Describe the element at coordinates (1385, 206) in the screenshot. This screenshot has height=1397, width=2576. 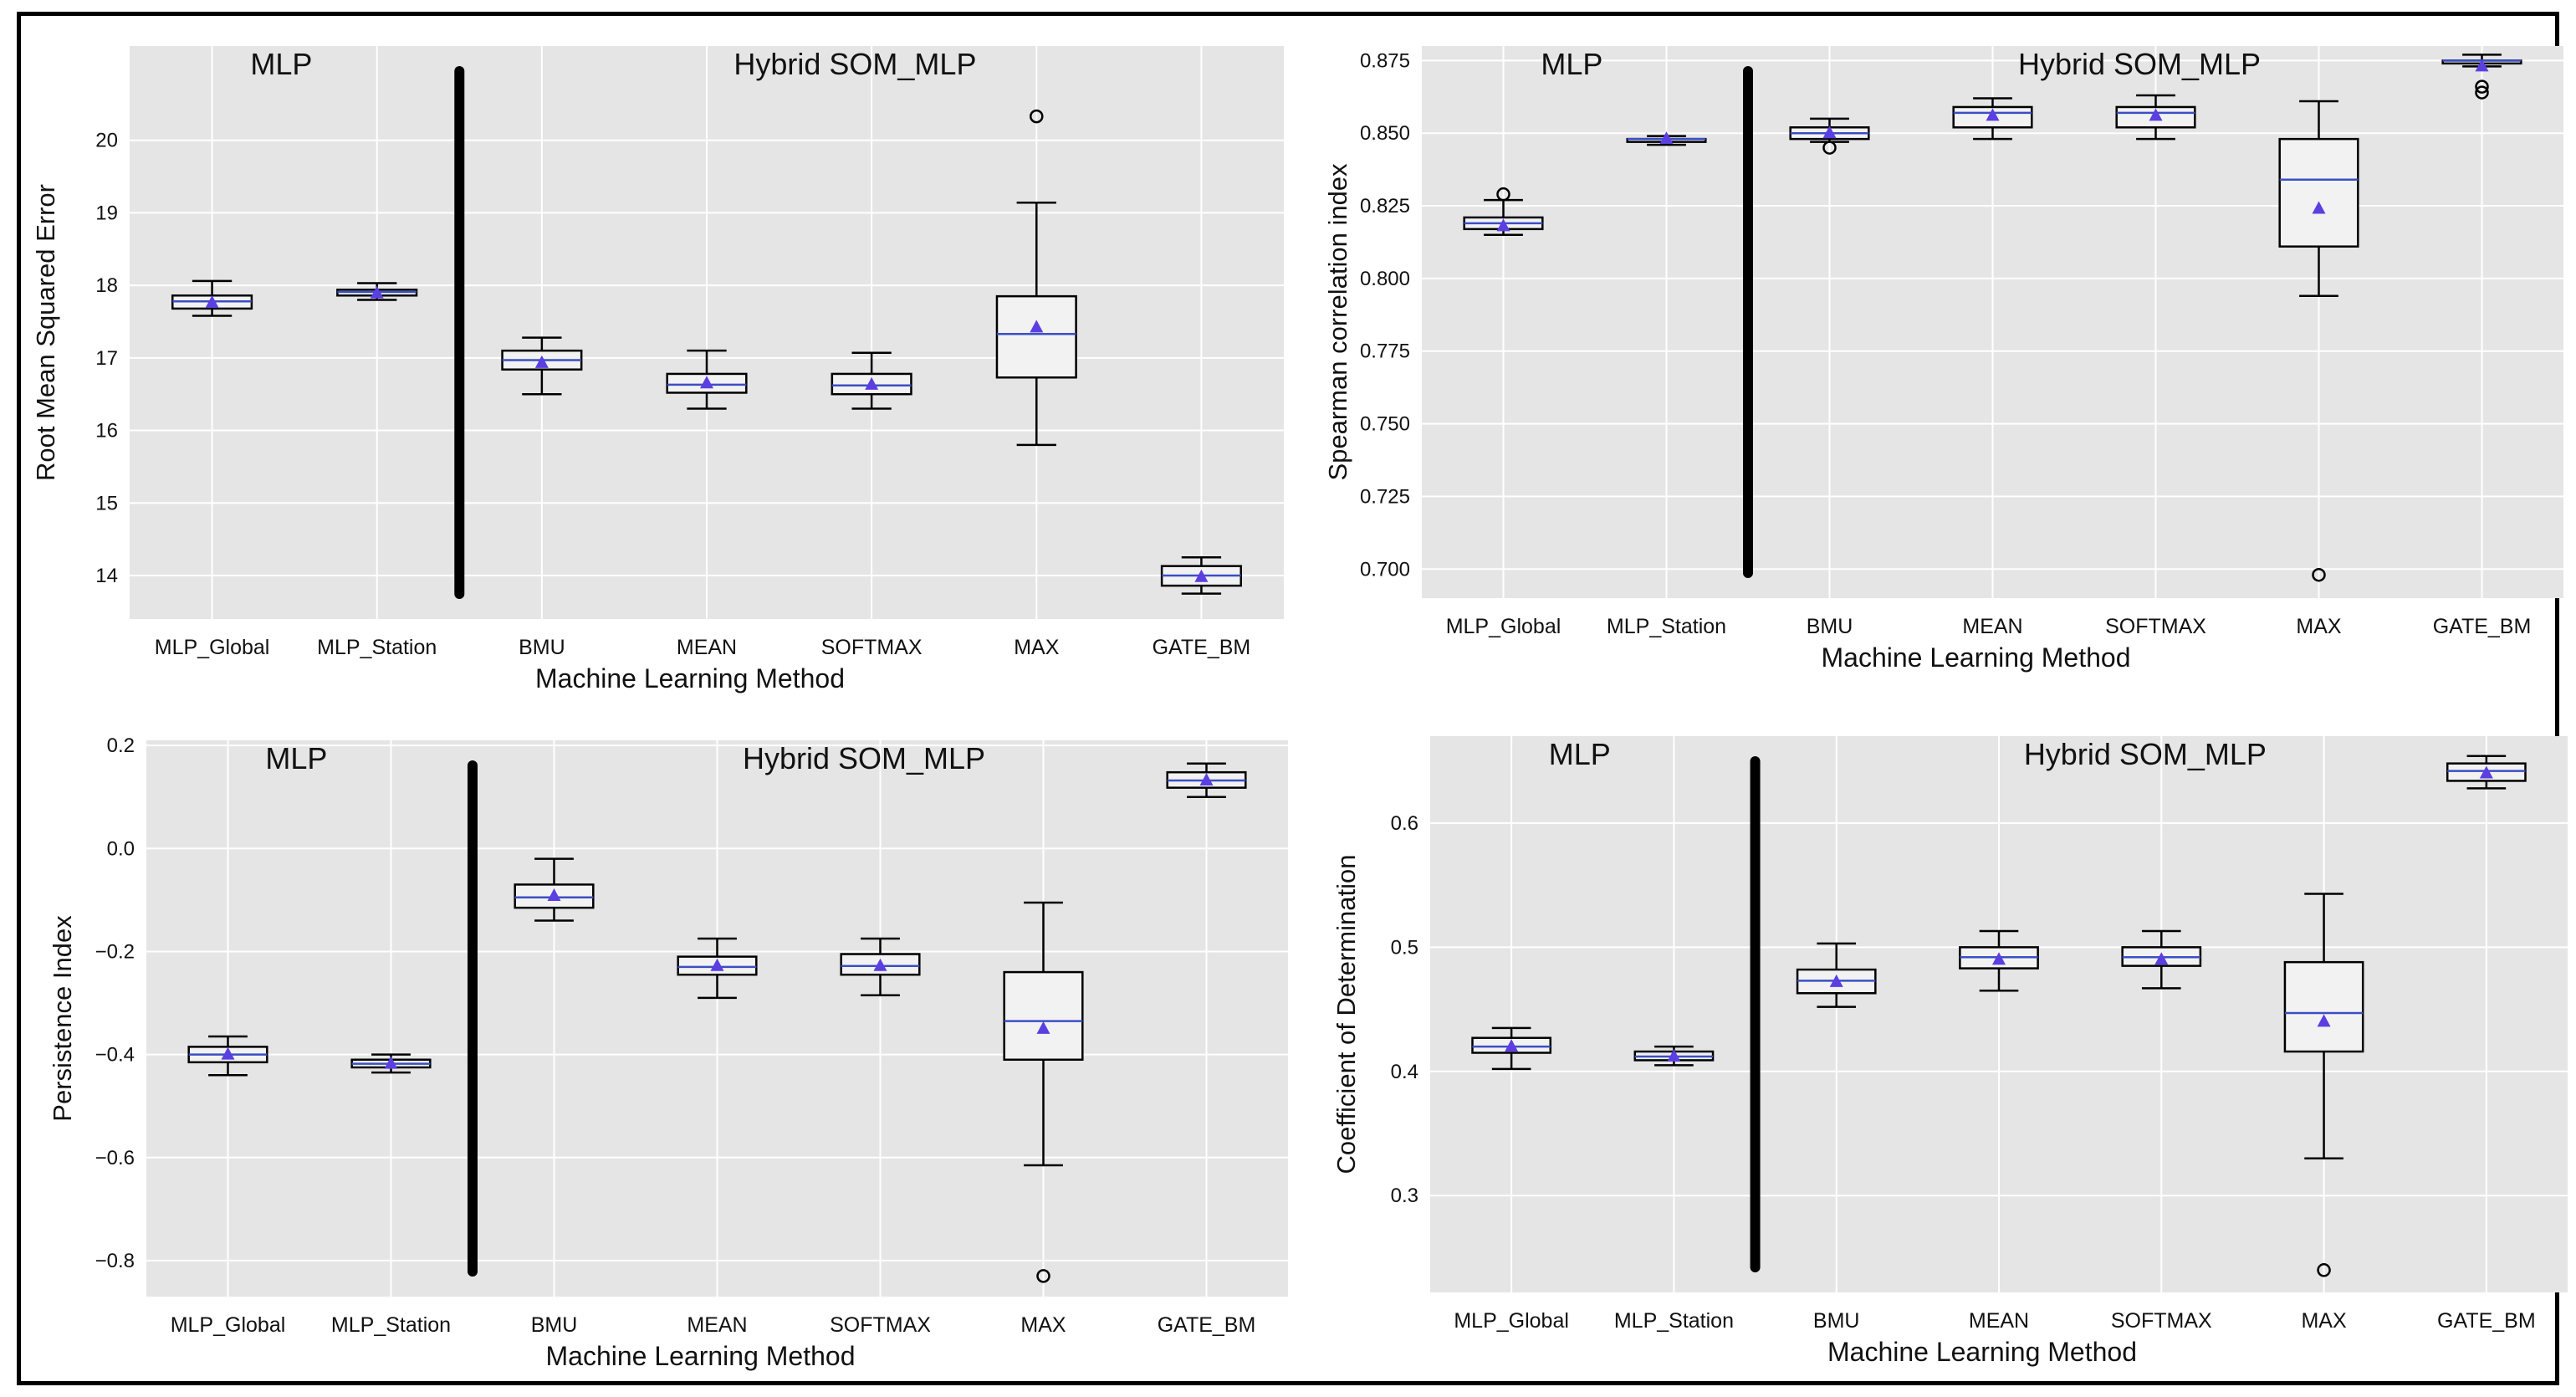
I see `y-tick-label: 0.825` at that location.